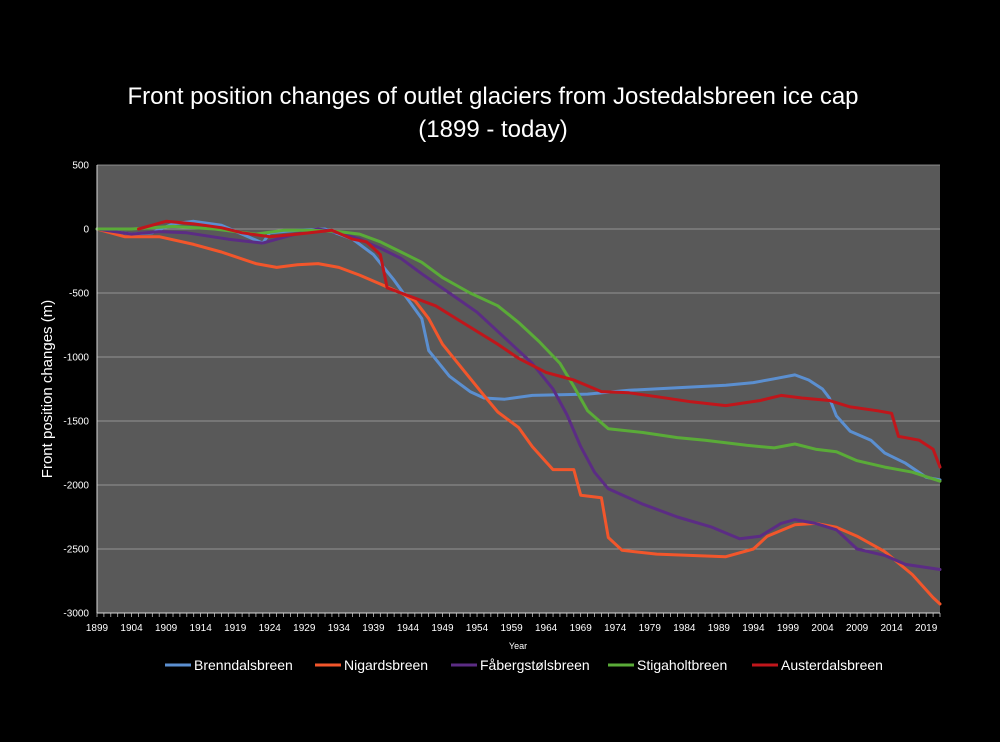  I want to click on chart-title-line2: (1899 - today), so click(492, 129).